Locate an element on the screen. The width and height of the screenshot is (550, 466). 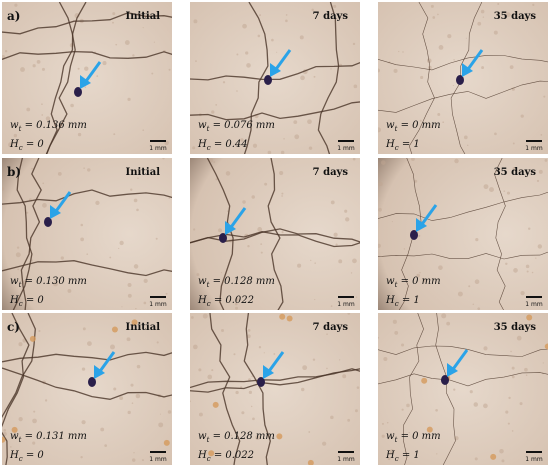
time-label: 35 days is located at coordinates (515, 327).